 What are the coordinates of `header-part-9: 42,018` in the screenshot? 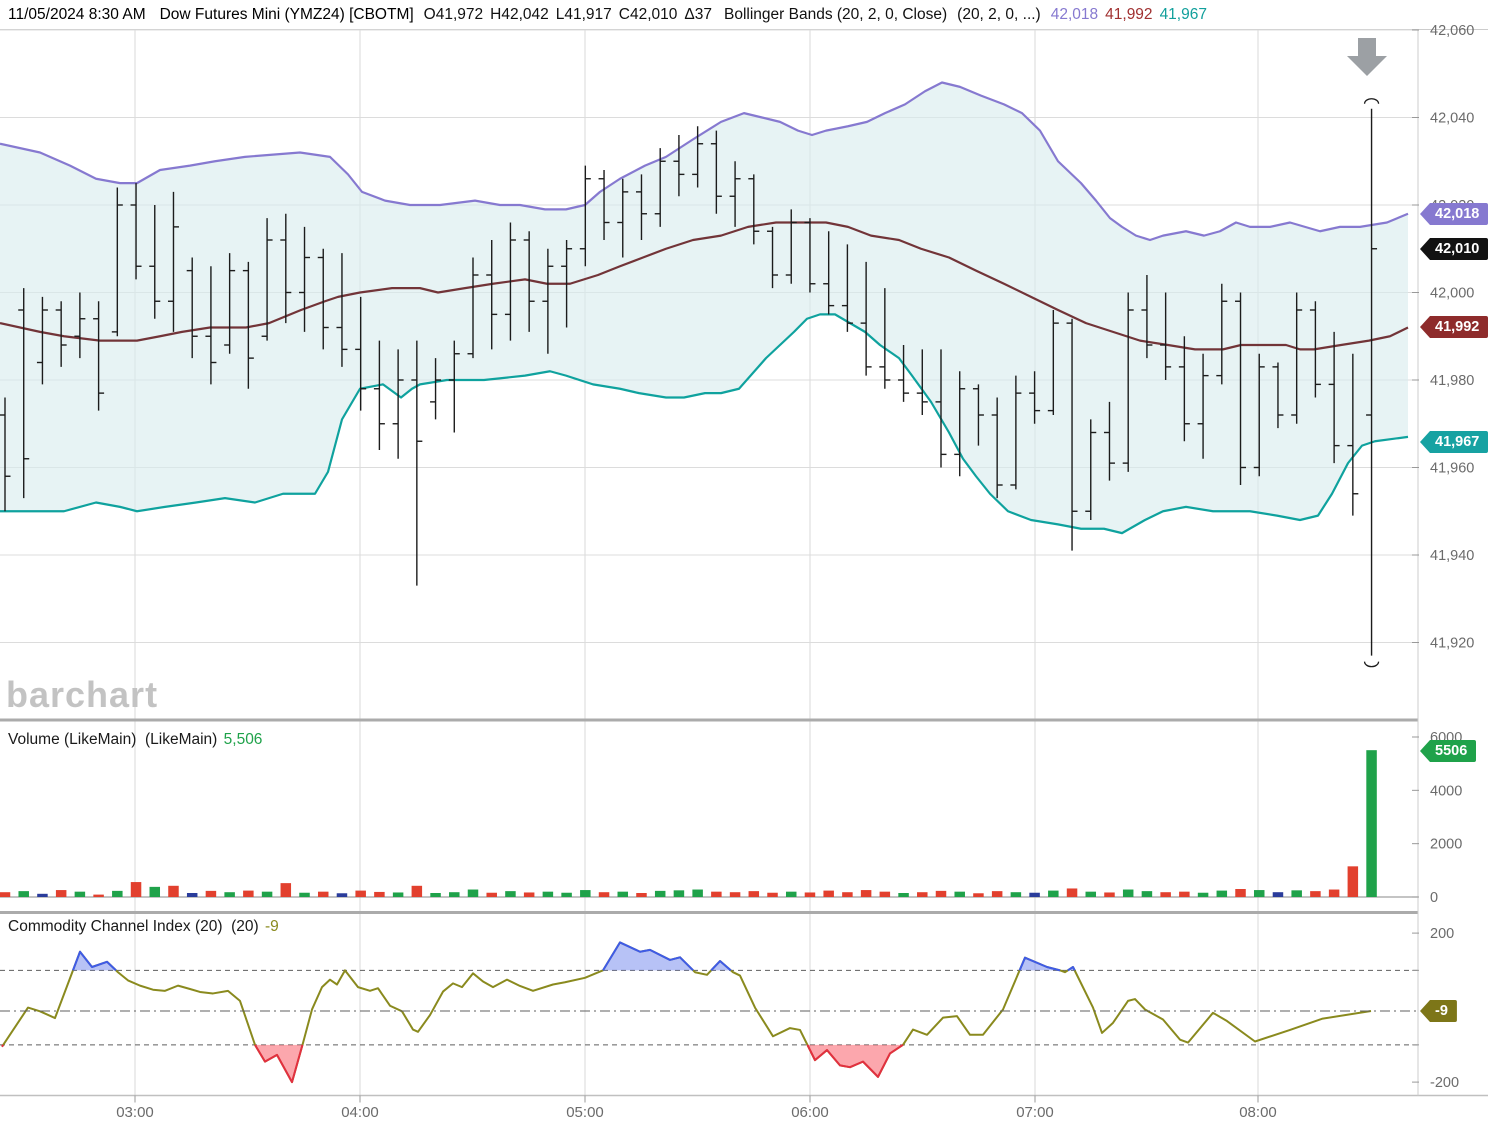 It's located at (1074, 14).